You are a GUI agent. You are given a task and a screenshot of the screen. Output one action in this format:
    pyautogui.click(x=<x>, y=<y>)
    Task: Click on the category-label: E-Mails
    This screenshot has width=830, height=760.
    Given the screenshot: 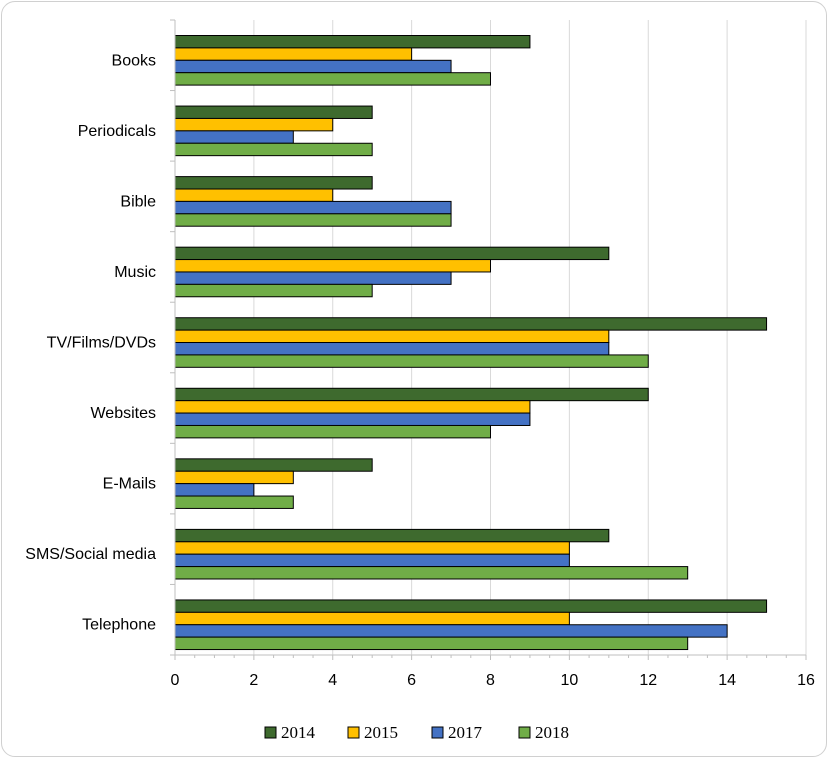 What is the action you would take?
    pyautogui.click(x=129, y=484)
    